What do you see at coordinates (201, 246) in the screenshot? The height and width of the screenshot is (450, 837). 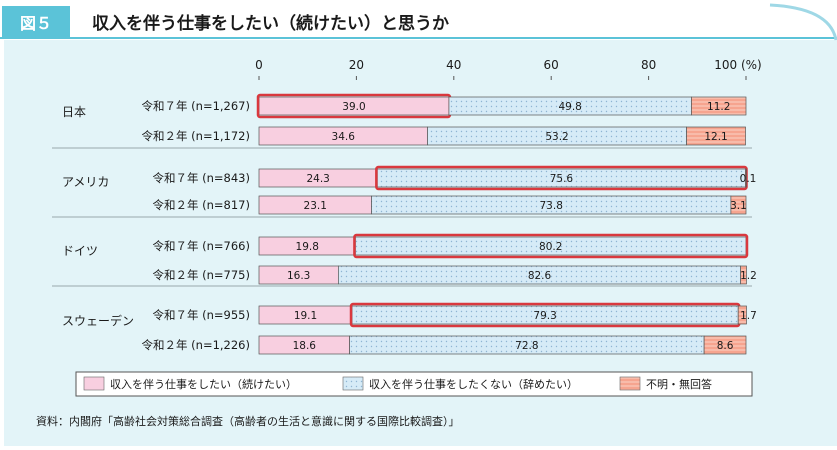 I see `row-label: 令和７年 (n=766)` at bounding box center [201, 246].